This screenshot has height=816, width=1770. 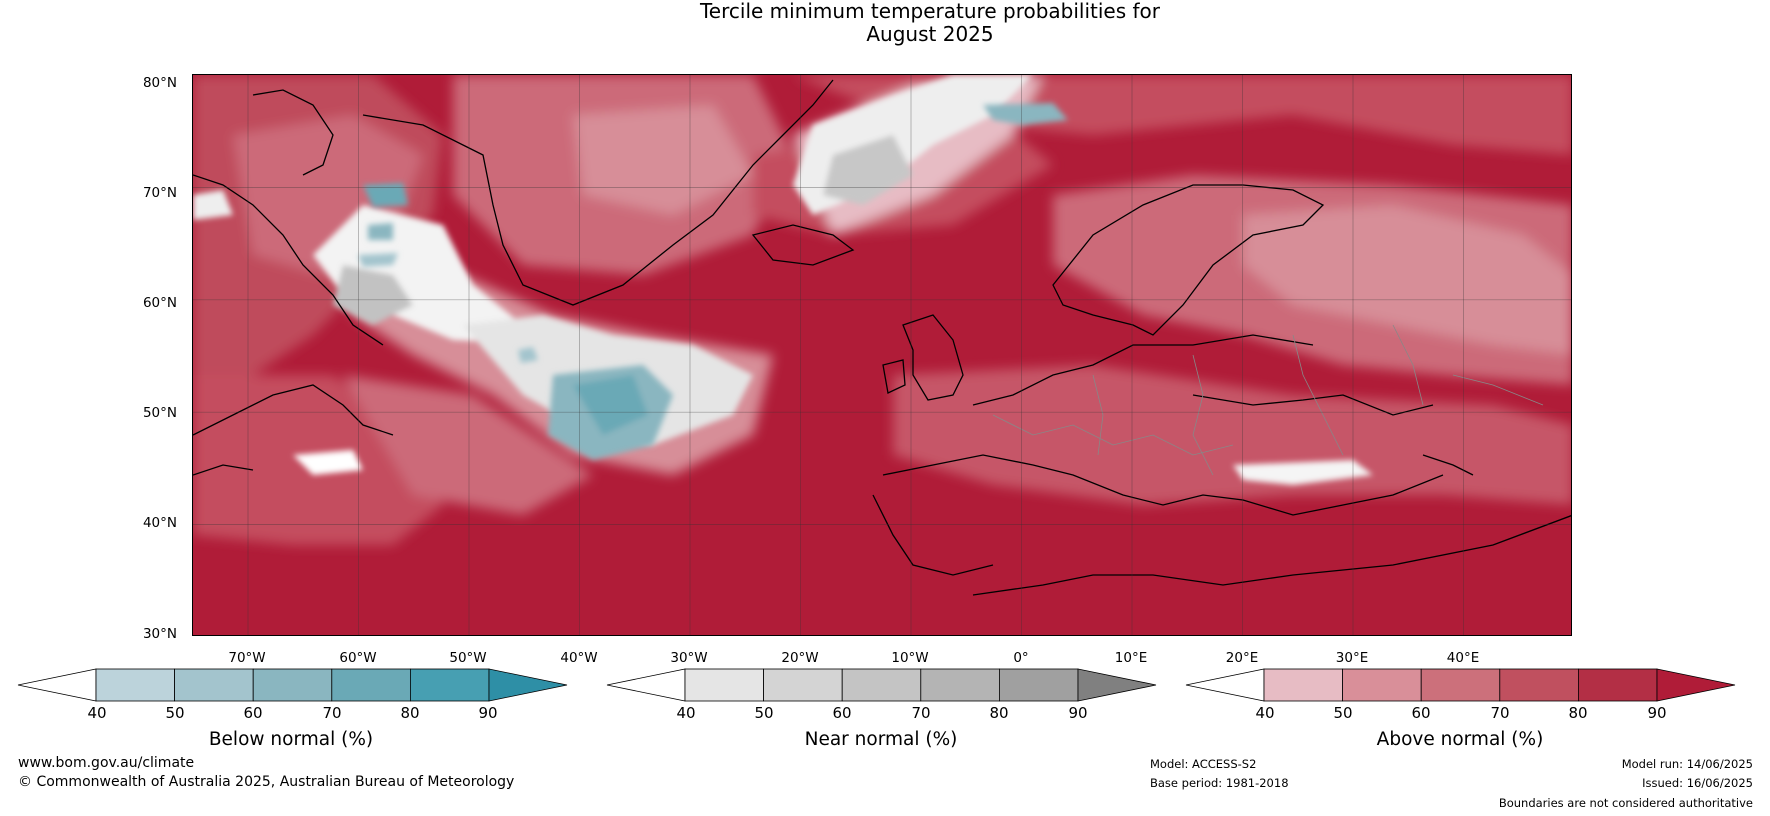 What do you see at coordinates (842, 713) in the screenshot?
I see `cbar-near-tick-60: 60` at bounding box center [842, 713].